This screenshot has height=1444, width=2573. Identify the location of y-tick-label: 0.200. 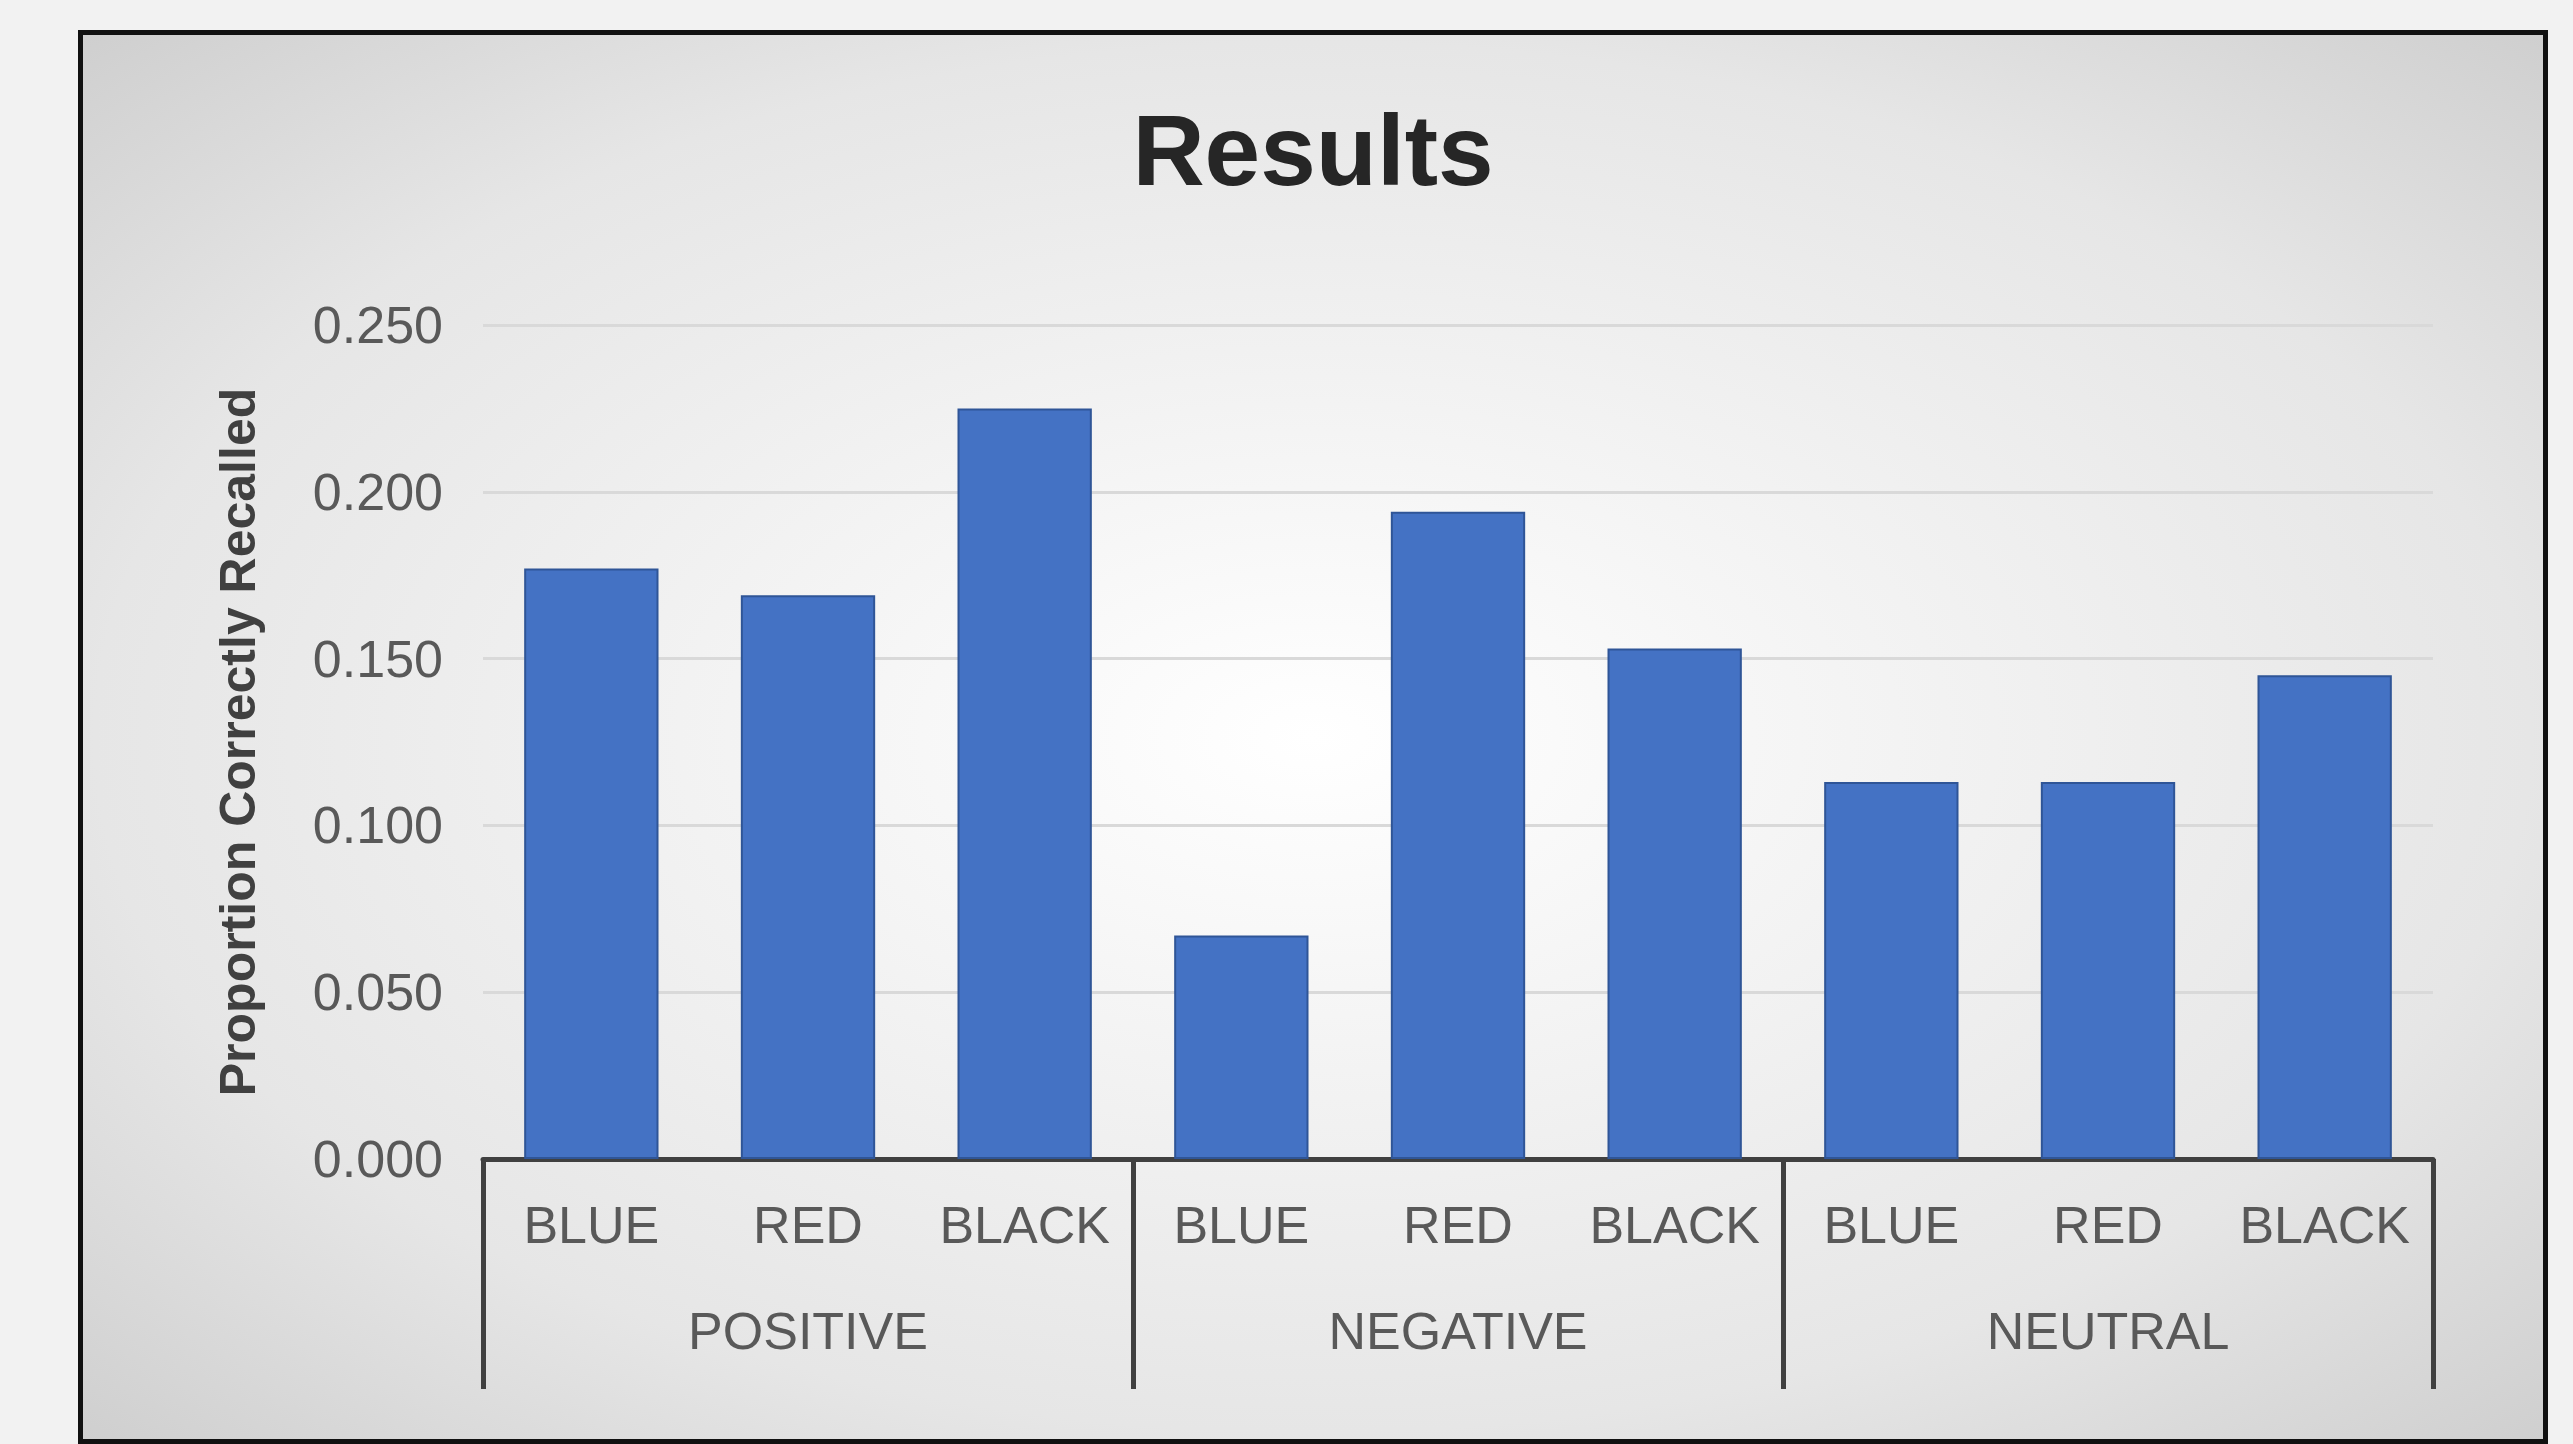
(377, 491).